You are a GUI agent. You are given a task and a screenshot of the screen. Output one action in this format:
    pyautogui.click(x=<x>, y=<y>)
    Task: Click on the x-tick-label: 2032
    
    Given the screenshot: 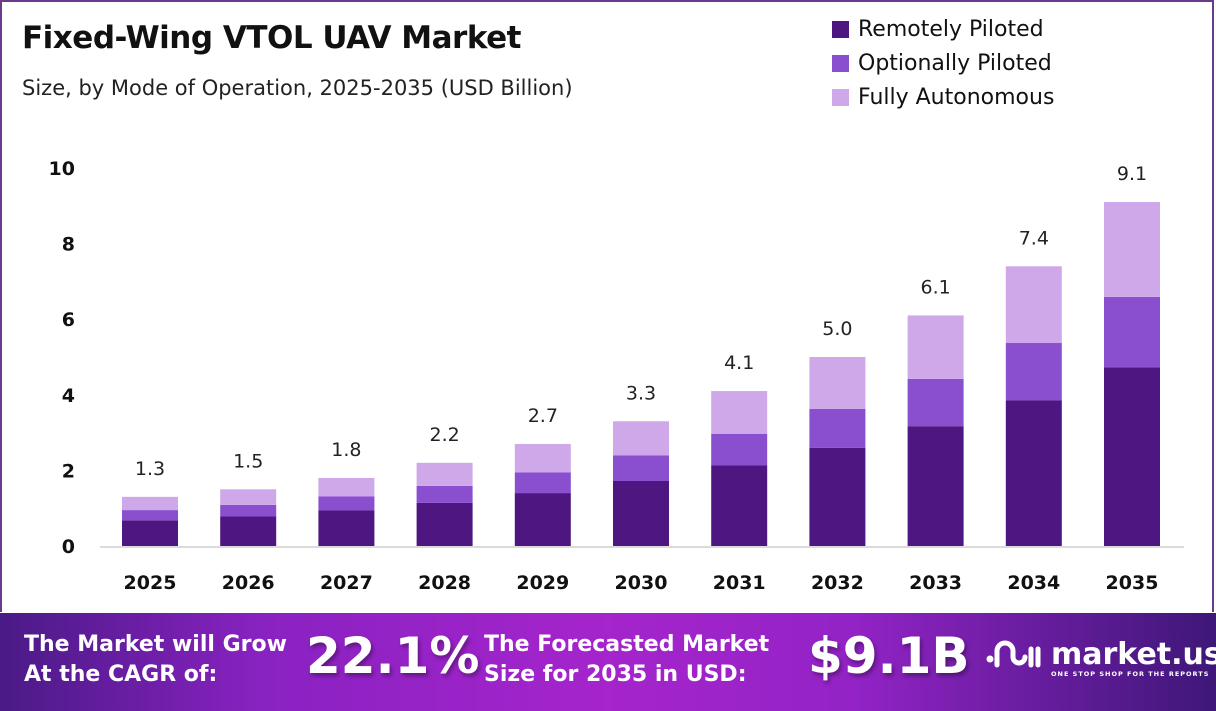 What is the action you would take?
    pyautogui.click(x=837, y=583)
    